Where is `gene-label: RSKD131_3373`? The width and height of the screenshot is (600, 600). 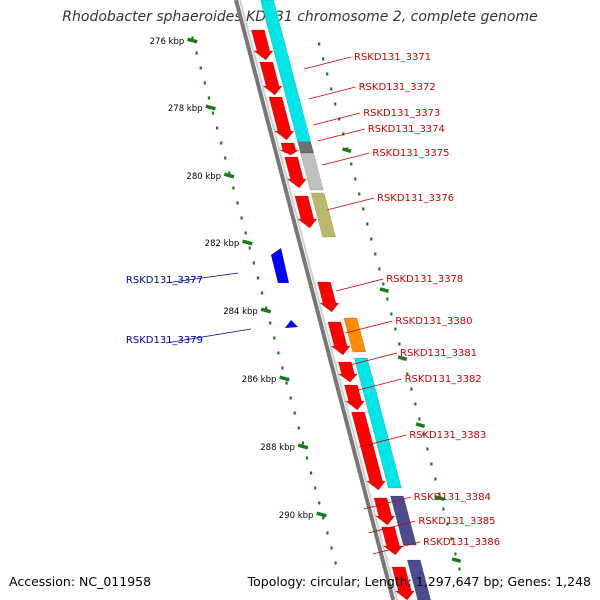
gene-label: RSKD131_3373 is located at coordinates (401, 113).